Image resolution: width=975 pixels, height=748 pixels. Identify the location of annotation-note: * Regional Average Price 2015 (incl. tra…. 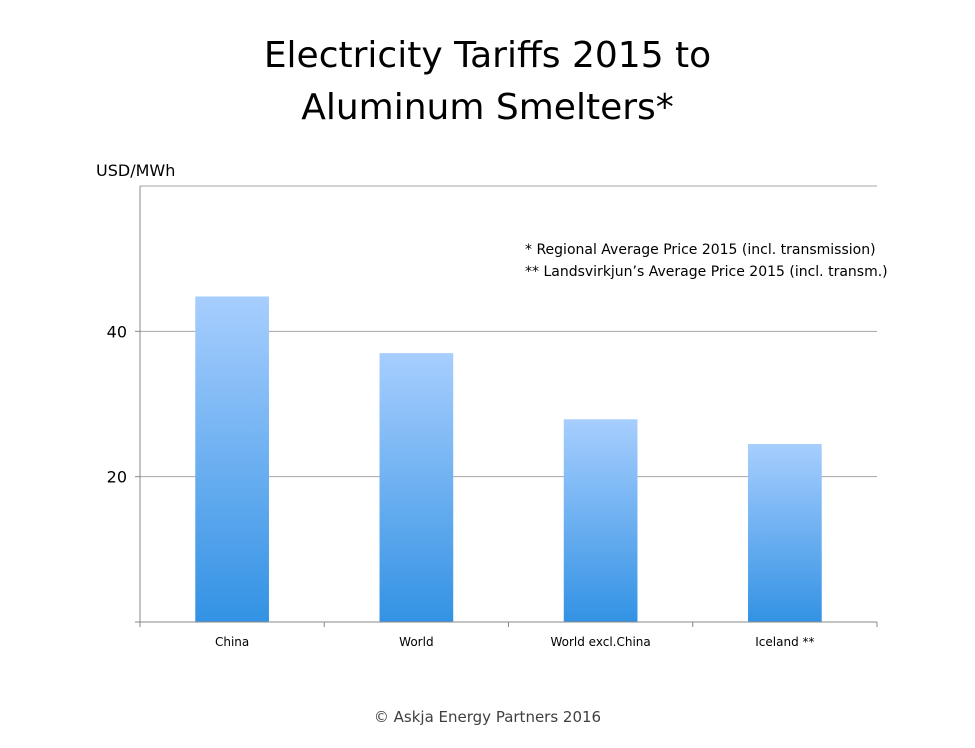
(700, 250).